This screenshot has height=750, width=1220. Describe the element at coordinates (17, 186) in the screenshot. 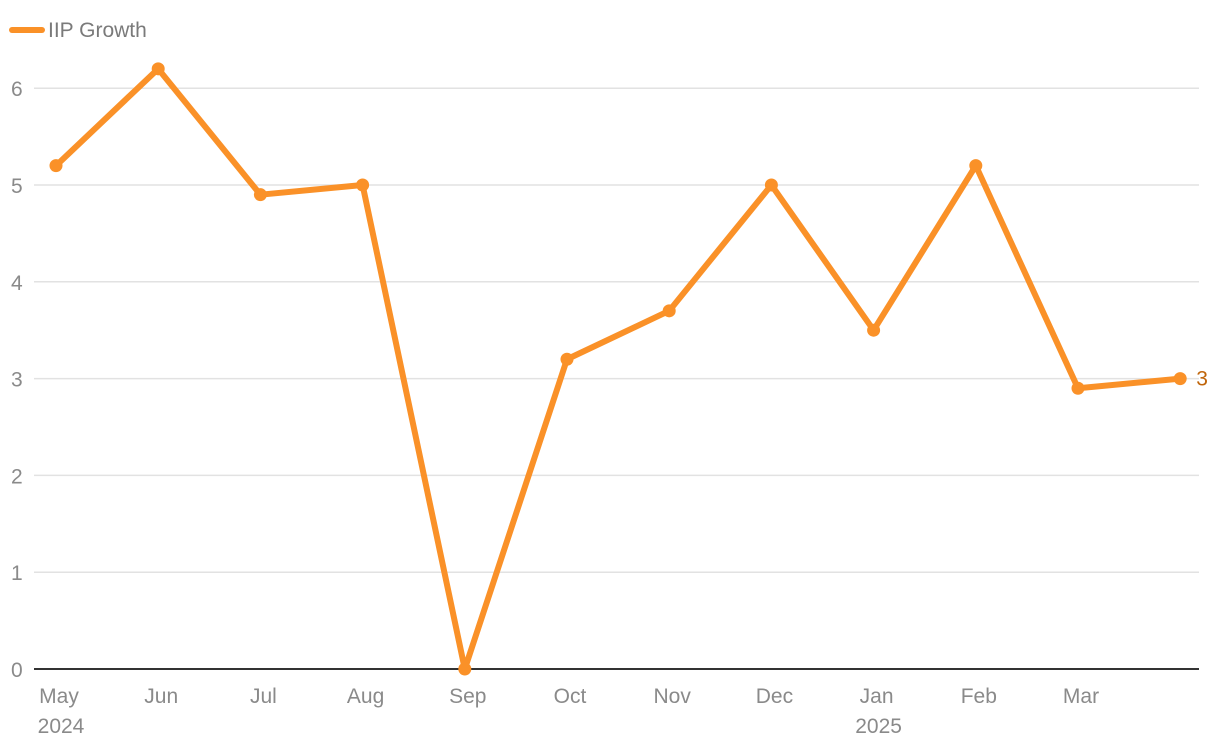

I see `y-tick-label: 5` at that location.